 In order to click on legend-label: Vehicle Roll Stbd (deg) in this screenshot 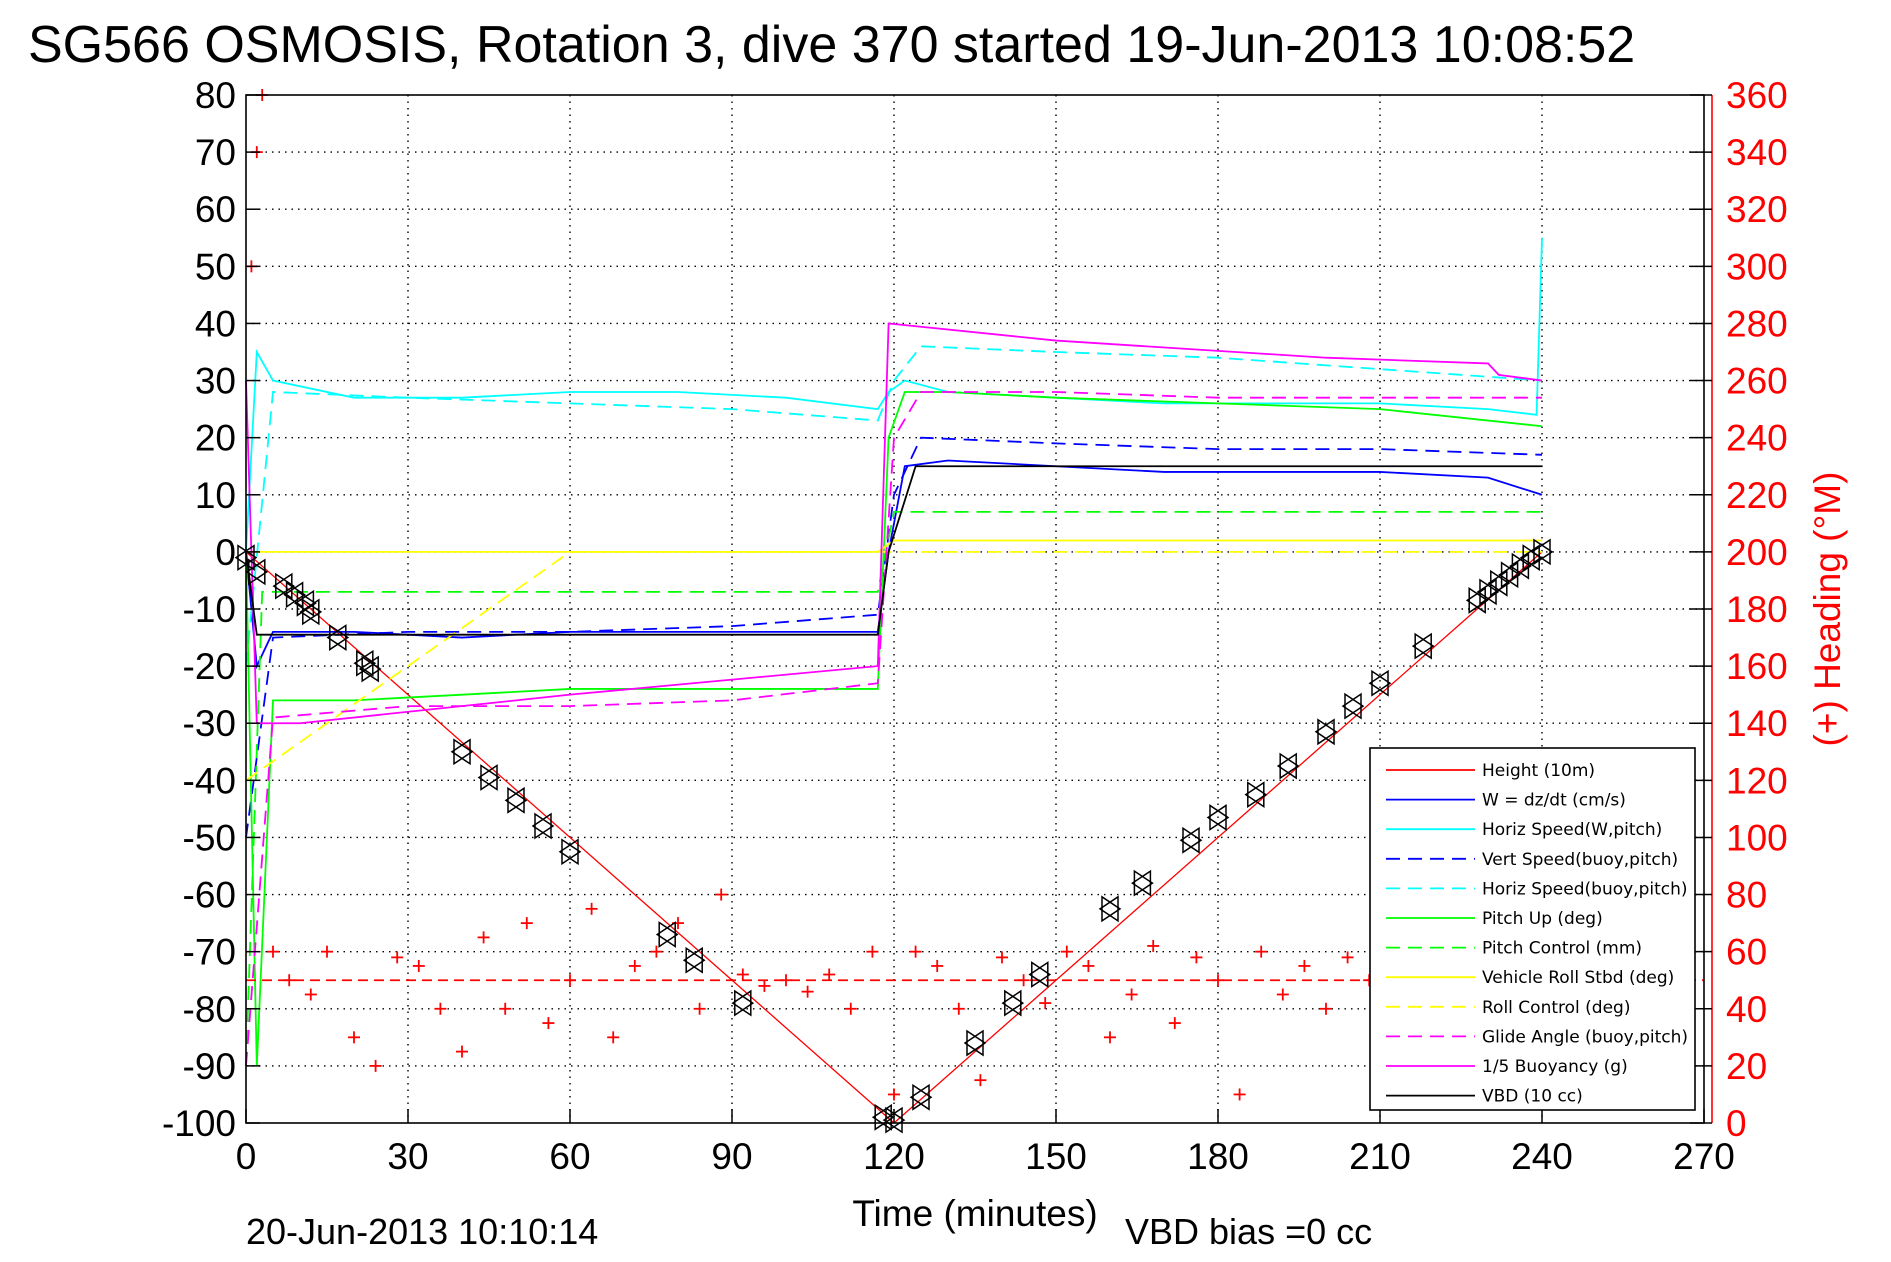, I will do `click(1578, 978)`.